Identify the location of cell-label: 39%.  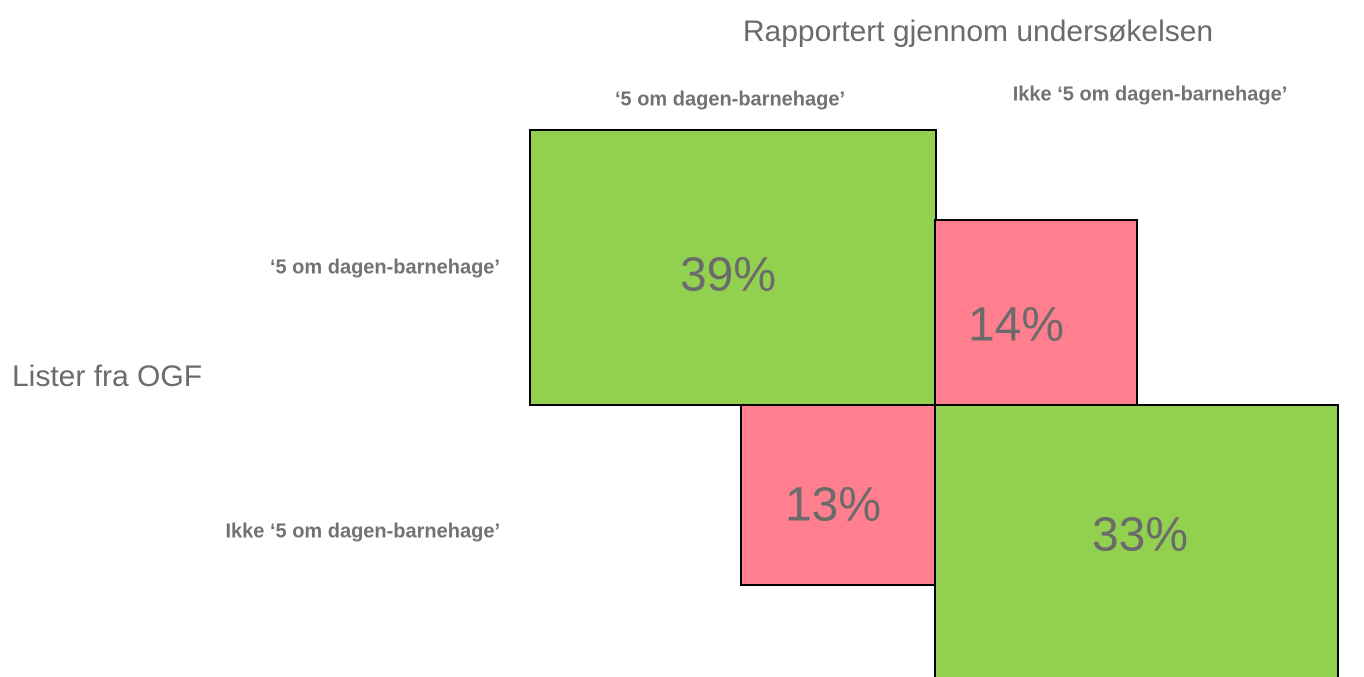
(728, 275).